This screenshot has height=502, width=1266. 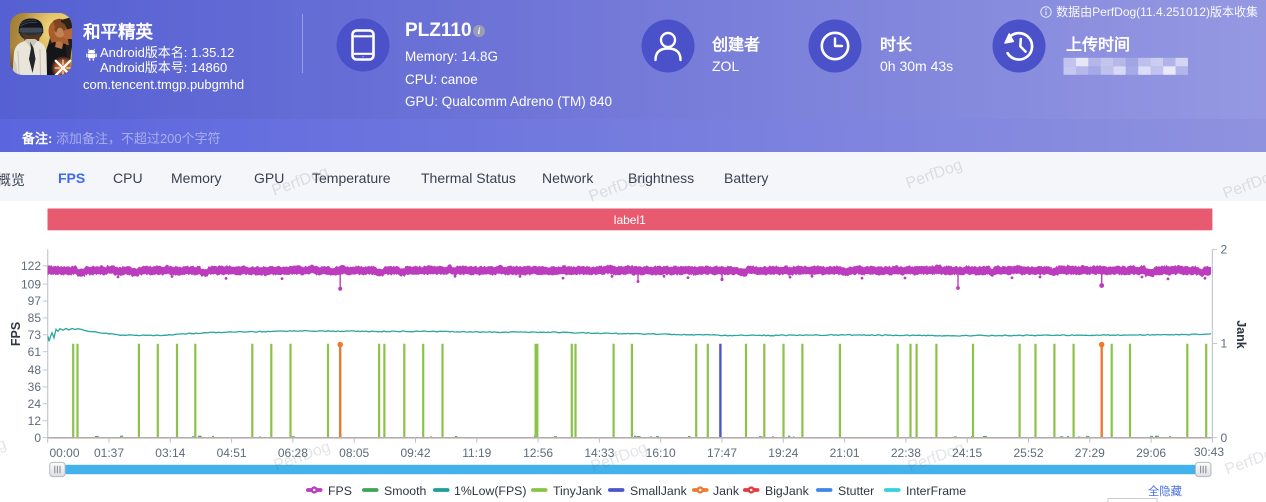 I want to click on svg-text: 01:37, so click(x=109, y=453).